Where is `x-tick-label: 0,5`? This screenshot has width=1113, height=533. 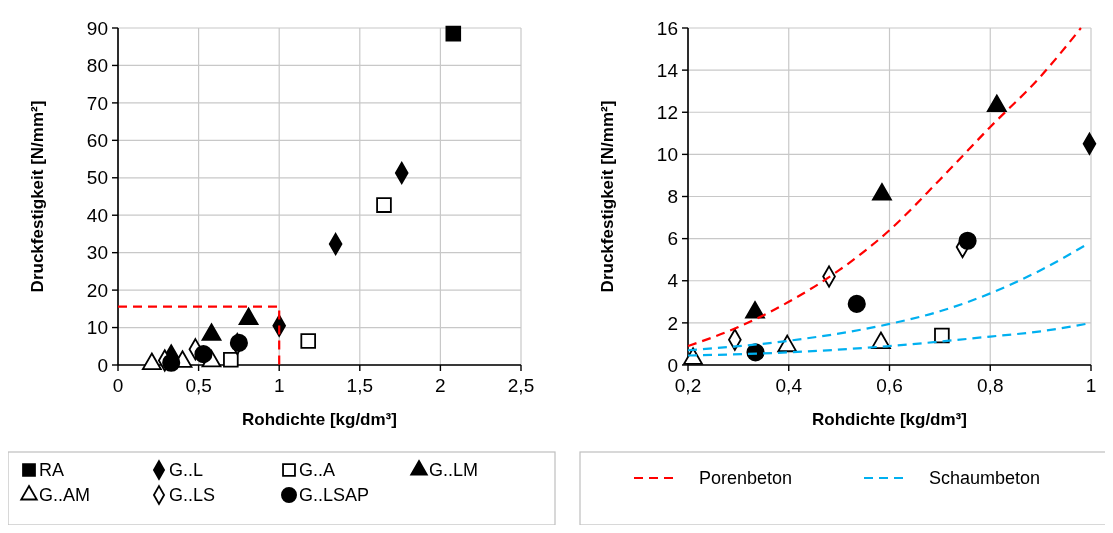 x-tick-label: 0,5 is located at coordinates (198, 385).